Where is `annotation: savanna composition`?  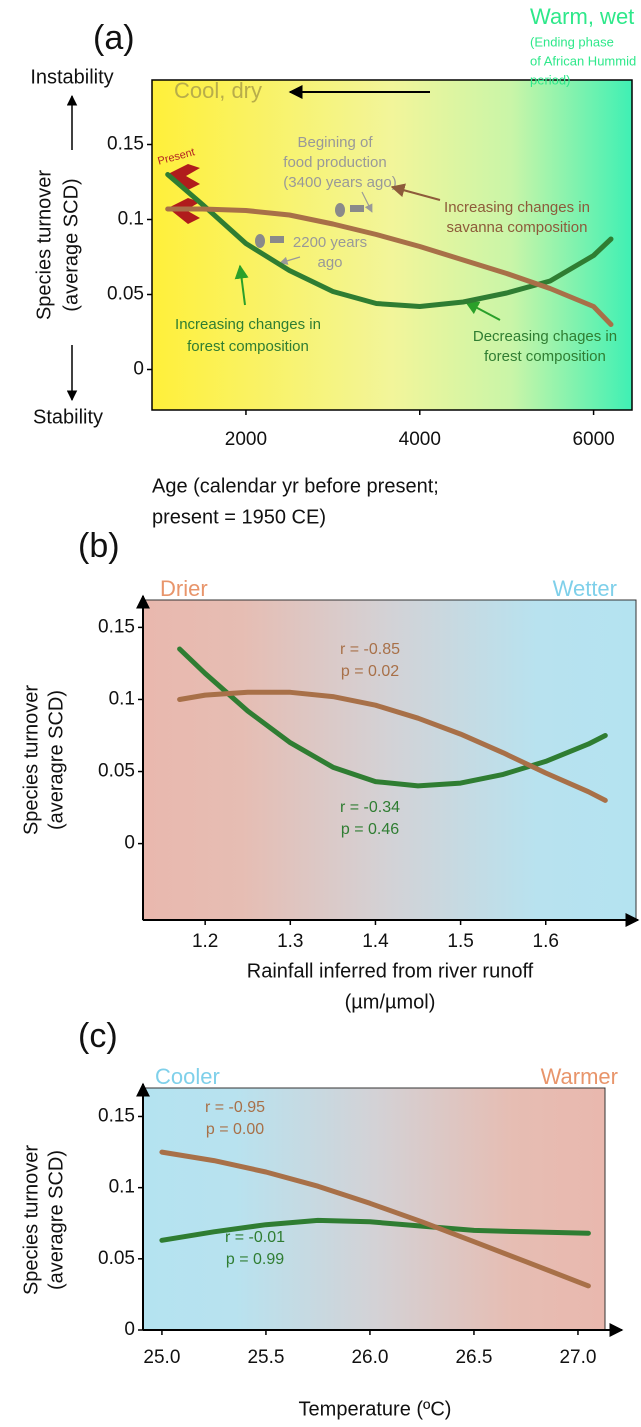 annotation: savanna composition is located at coordinates (517, 227).